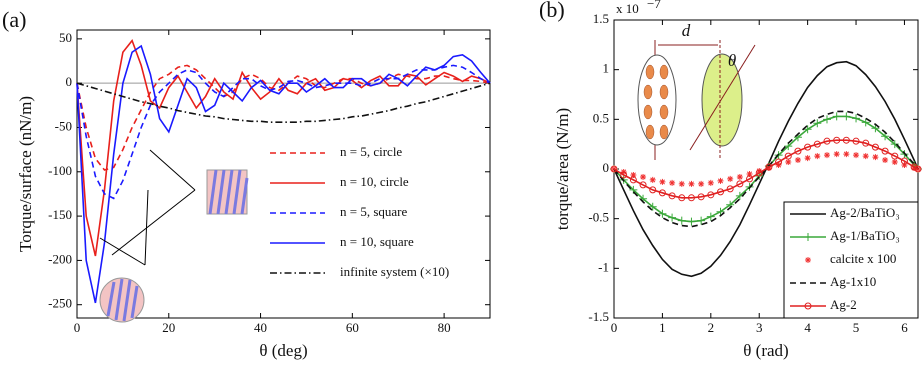 The width and height of the screenshot is (922, 368). What do you see at coordinates (598, 217) in the screenshot?
I see `y-tick-label: -0.5` at bounding box center [598, 217].